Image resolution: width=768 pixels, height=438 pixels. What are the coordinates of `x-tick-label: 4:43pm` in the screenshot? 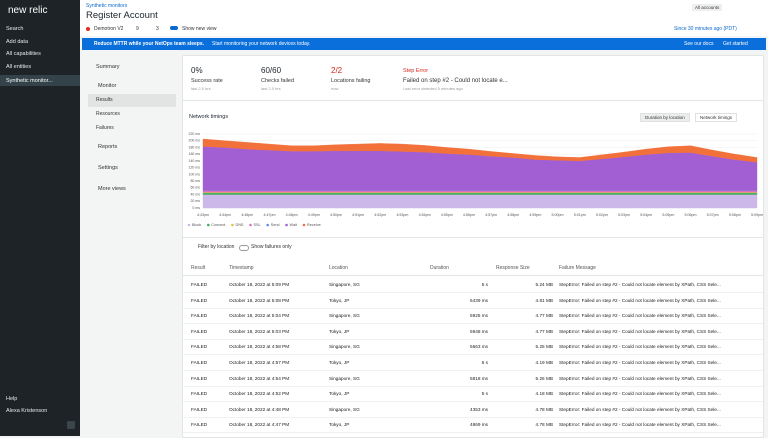 It's located at (203, 215).